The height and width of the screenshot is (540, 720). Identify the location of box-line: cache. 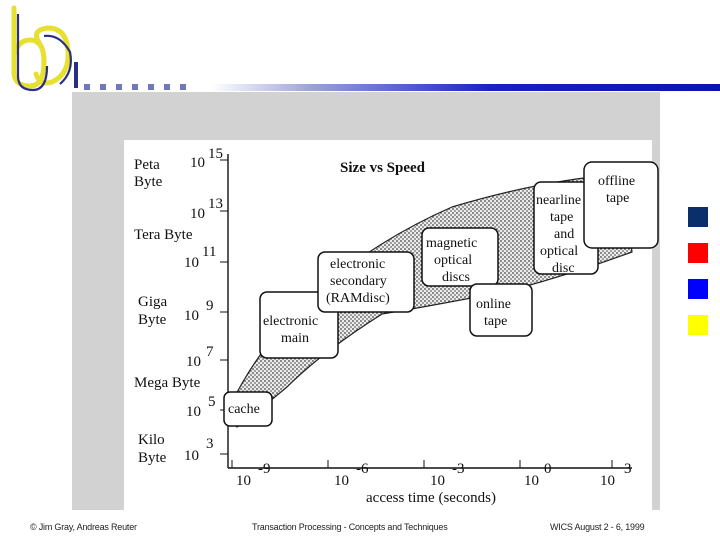
(244, 409).